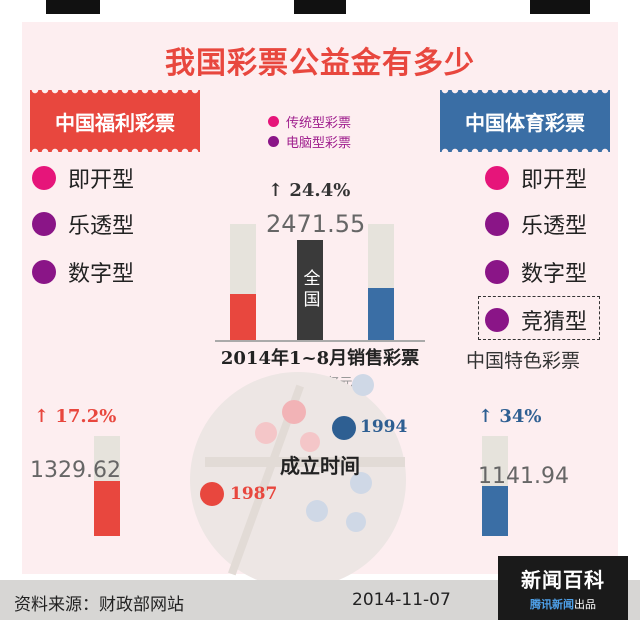 This screenshot has width=640, height=640. Describe the element at coordinates (75, 470) in the screenshot. I see `welfare-amount: 1329.62` at that location.